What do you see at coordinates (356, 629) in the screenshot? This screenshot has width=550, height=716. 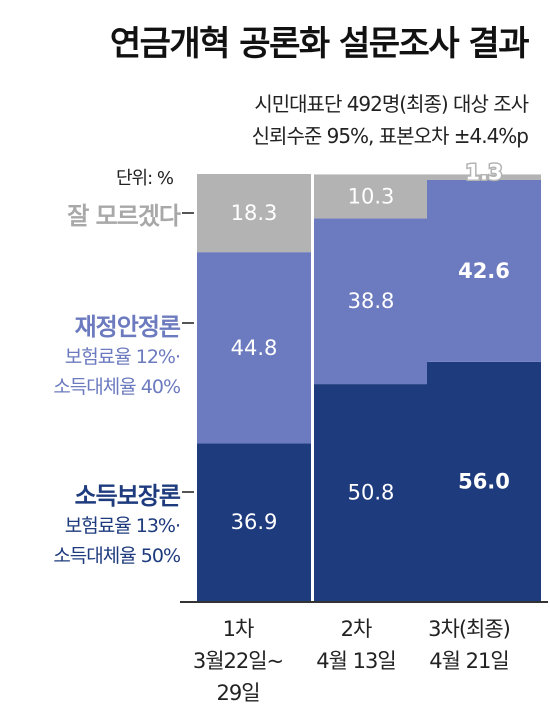 I see `x-label-round-2-name: 2차` at bounding box center [356, 629].